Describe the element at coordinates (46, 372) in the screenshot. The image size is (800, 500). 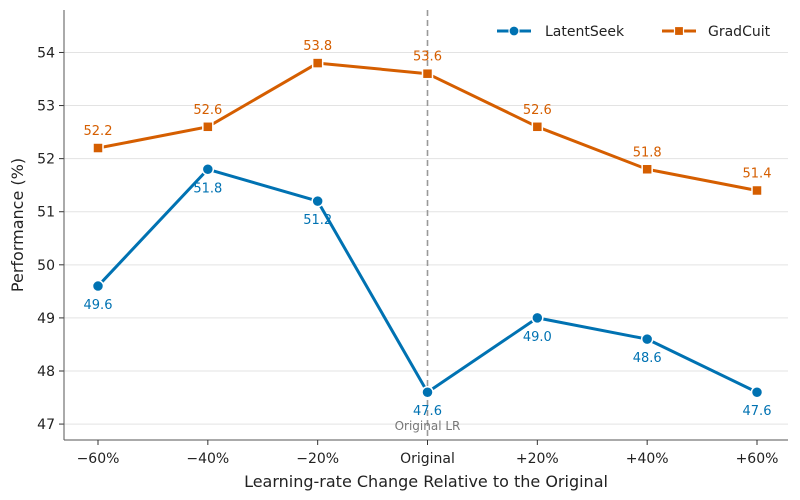
I see `y-tick-label: 48` at that location.